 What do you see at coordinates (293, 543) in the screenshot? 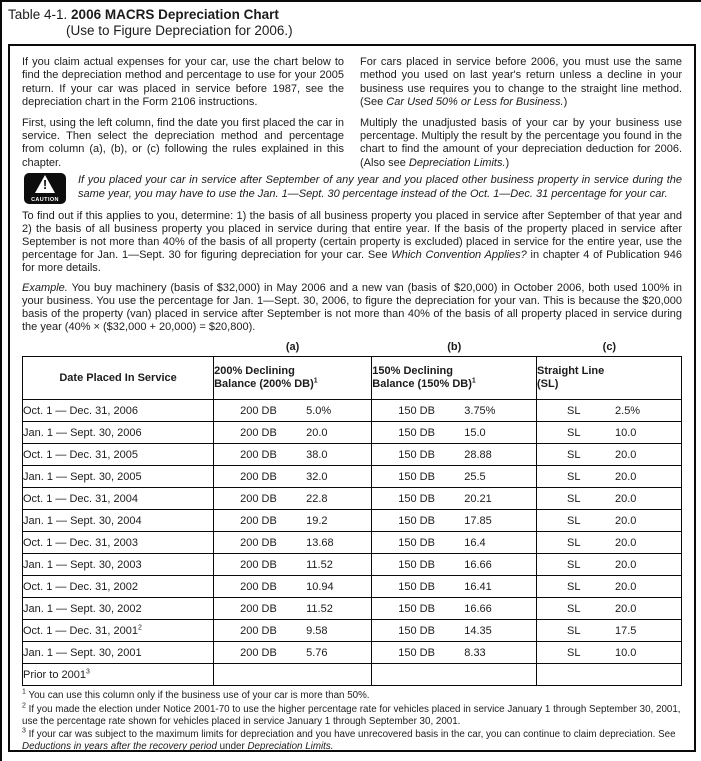
I see `method-cell-200db: 200 DB 13.68` at bounding box center [293, 543].